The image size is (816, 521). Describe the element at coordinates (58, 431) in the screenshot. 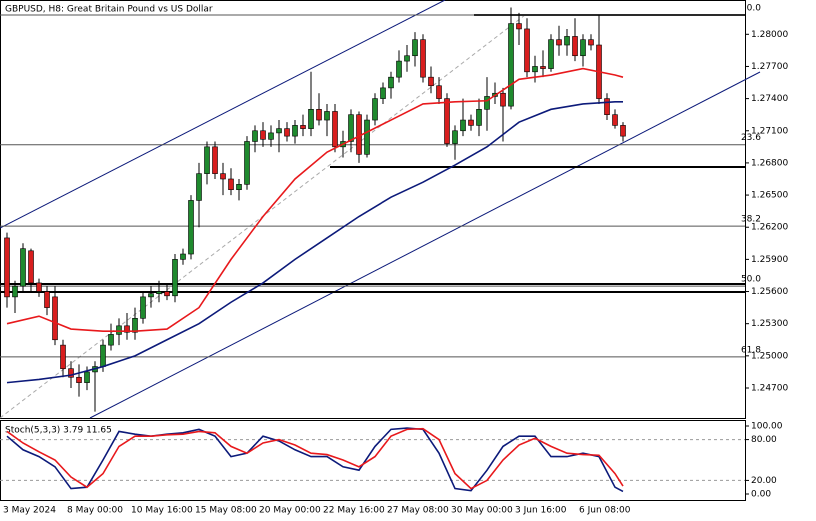

I see `stoch-title: Stoch(5,3,3) 3.79 11.65` at that location.